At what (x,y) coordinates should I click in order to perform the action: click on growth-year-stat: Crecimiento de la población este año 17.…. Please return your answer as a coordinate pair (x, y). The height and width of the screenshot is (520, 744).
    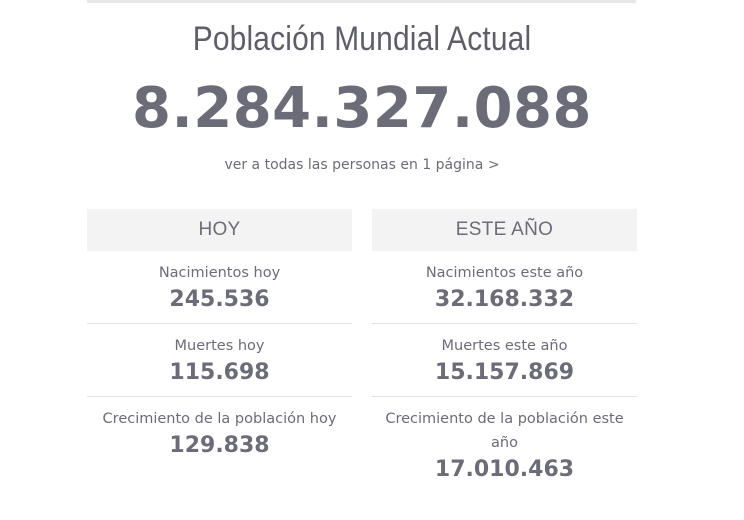
    Looking at the image, I should click on (504, 439).